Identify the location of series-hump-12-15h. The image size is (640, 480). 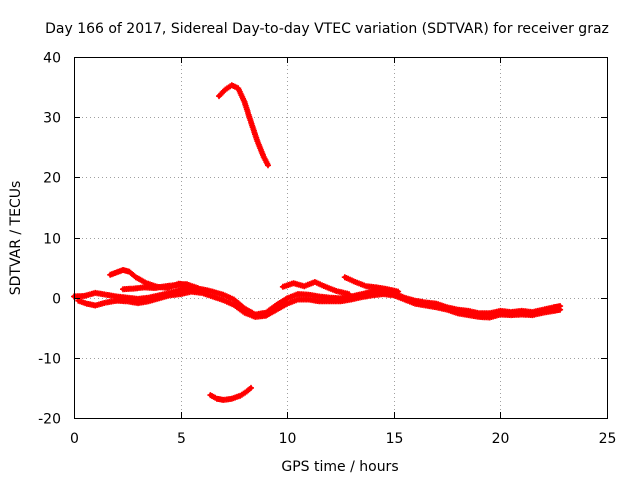
(371, 284).